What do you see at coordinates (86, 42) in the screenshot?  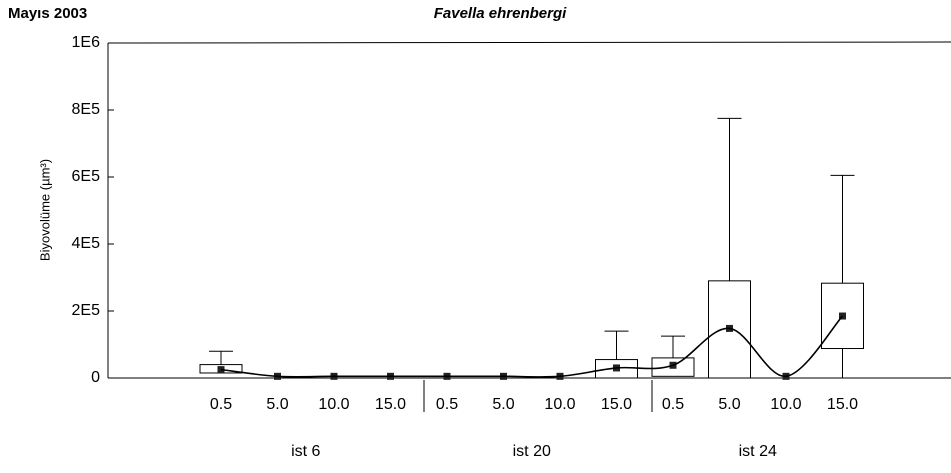 I see `y-tick-label: 1E6` at bounding box center [86, 42].